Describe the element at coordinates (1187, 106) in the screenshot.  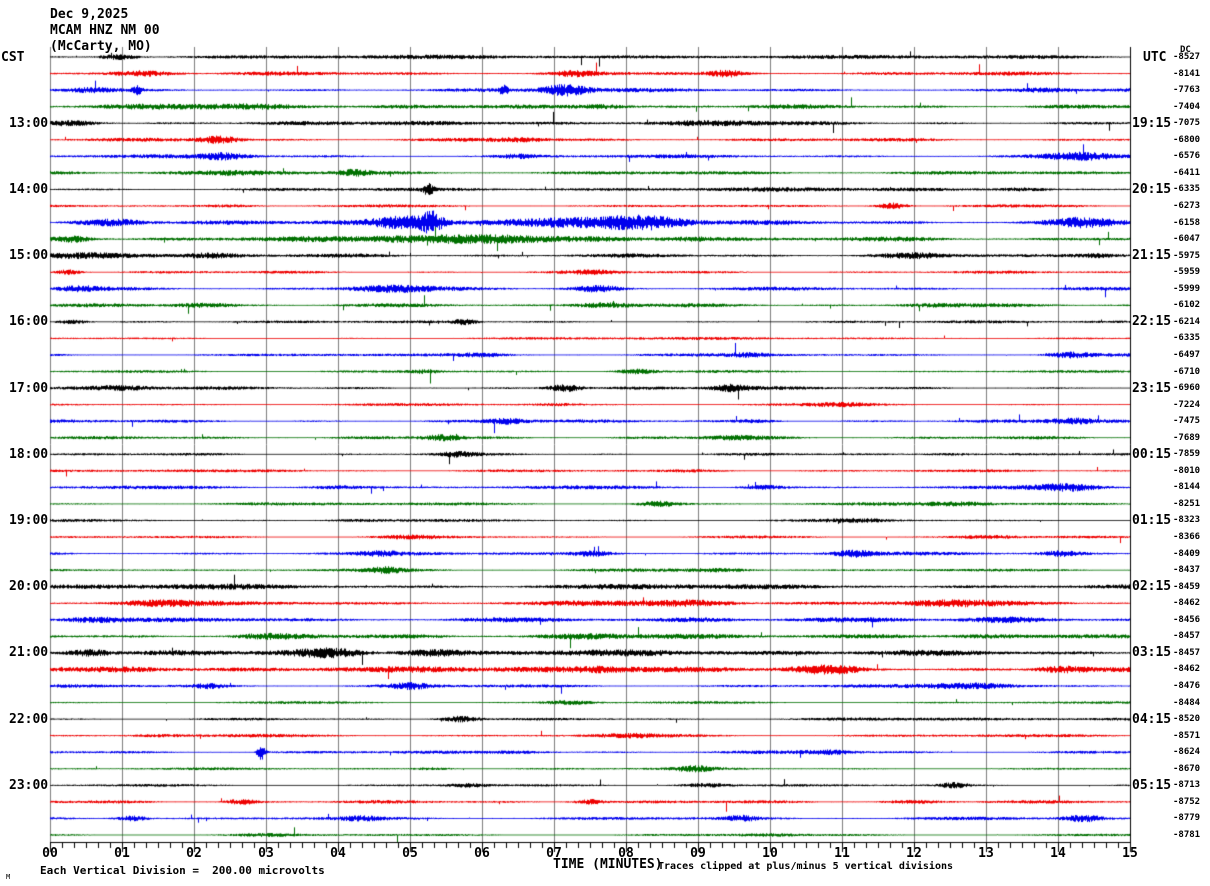
I see `dc-offset-value: -7404` at that location.